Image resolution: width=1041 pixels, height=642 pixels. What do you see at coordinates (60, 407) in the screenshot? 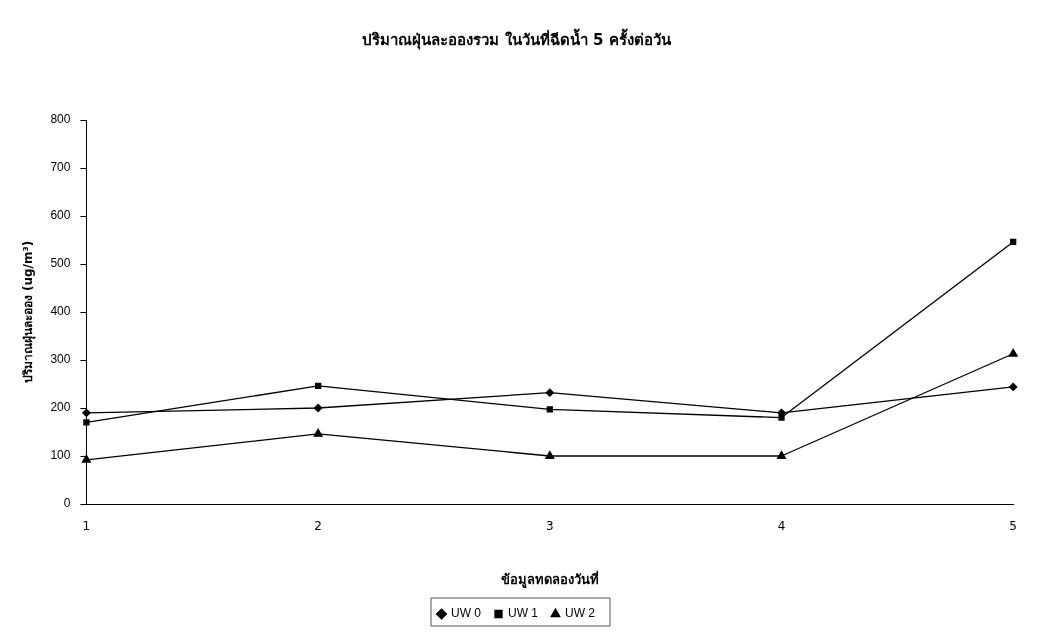
I see `y-tick-label: 200` at bounding box center [60, 407].